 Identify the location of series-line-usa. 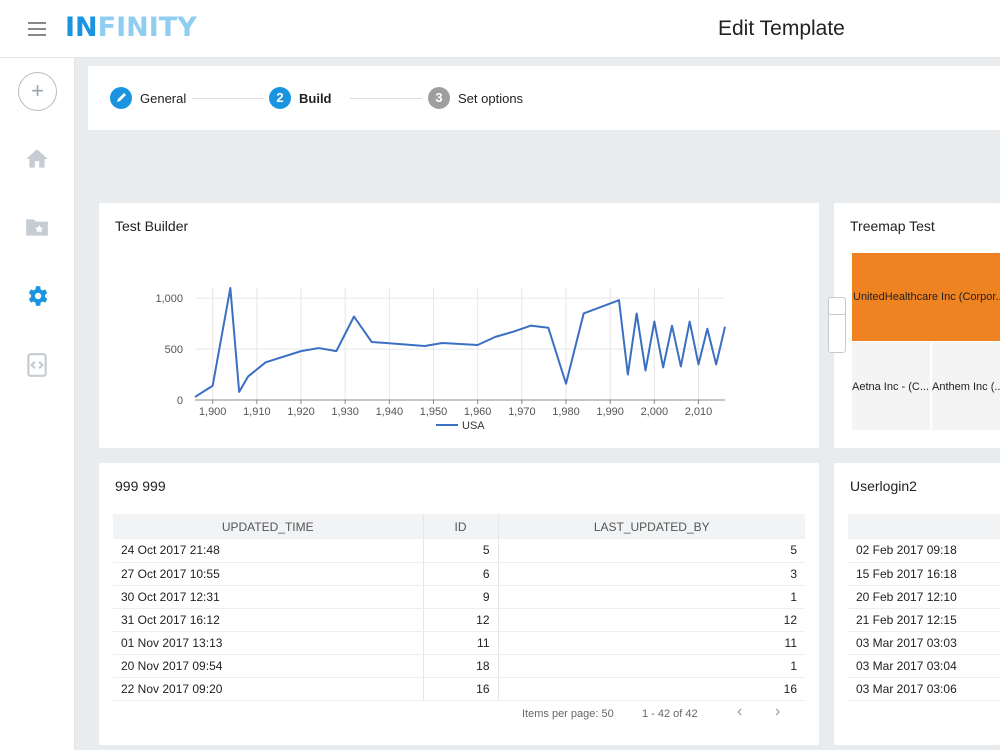
(460, 342).